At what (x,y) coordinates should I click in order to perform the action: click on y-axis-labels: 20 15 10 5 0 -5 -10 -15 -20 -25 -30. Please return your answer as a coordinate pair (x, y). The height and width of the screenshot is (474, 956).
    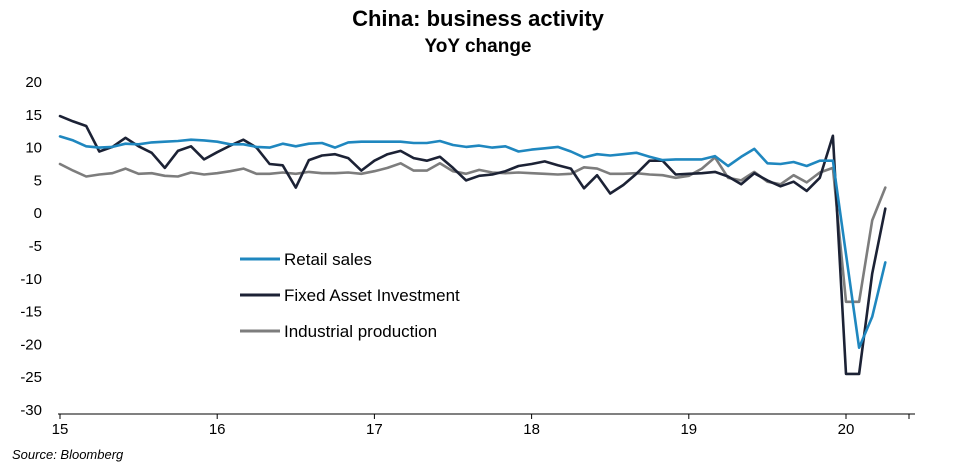
    Looking at the image, I should click on (31, 246).